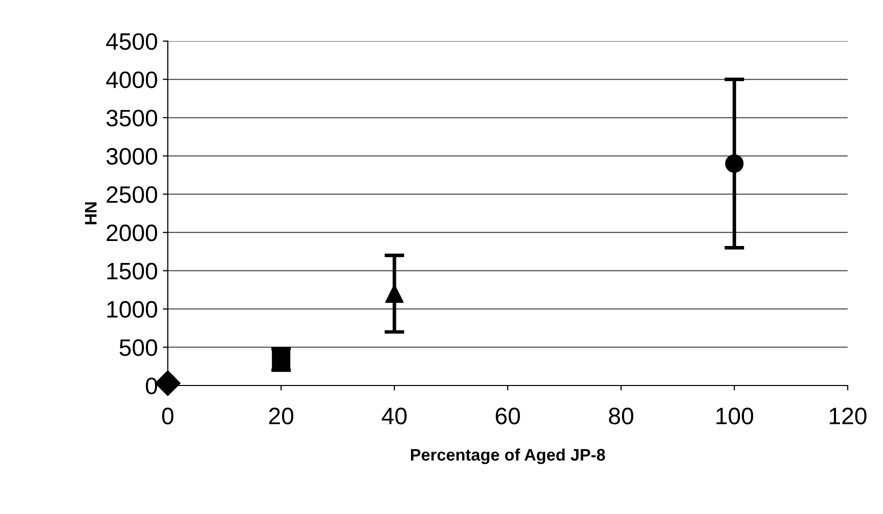 The width and height of the screenshot is (883, 514). Describe the element at coordinates (132, 118) in the screenshot. I see `y-tick-label: 3500` at that location.